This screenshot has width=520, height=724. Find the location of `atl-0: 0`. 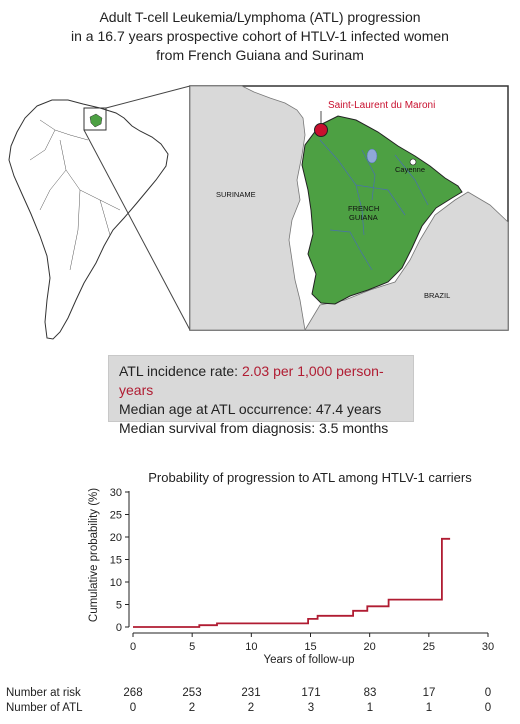

atl-0: 0 is located at coordinates (133, 708).